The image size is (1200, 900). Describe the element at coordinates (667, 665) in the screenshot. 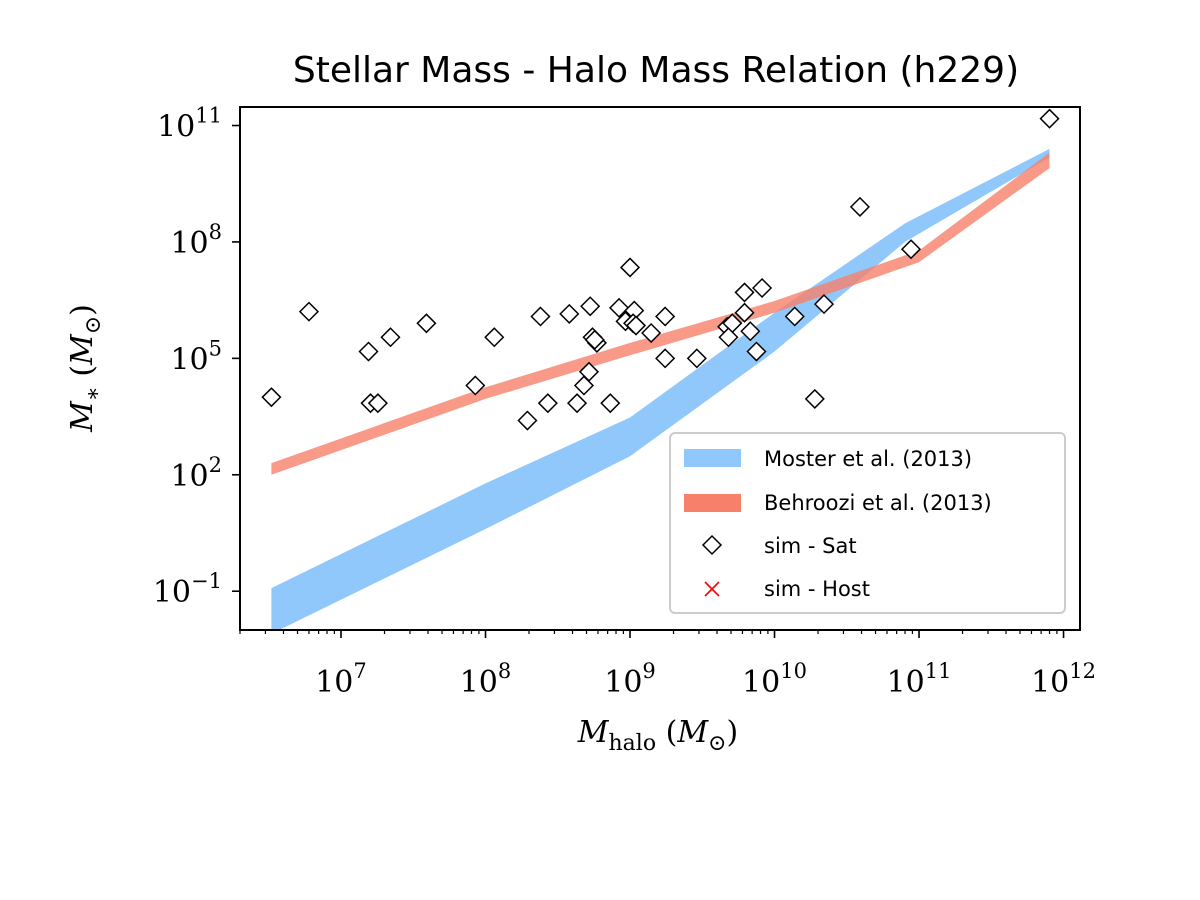

I see `x-axis: 10⁷ 10⁸ 10⁹ 10¹⁰ 10¹¹ 10¹²` at that location.